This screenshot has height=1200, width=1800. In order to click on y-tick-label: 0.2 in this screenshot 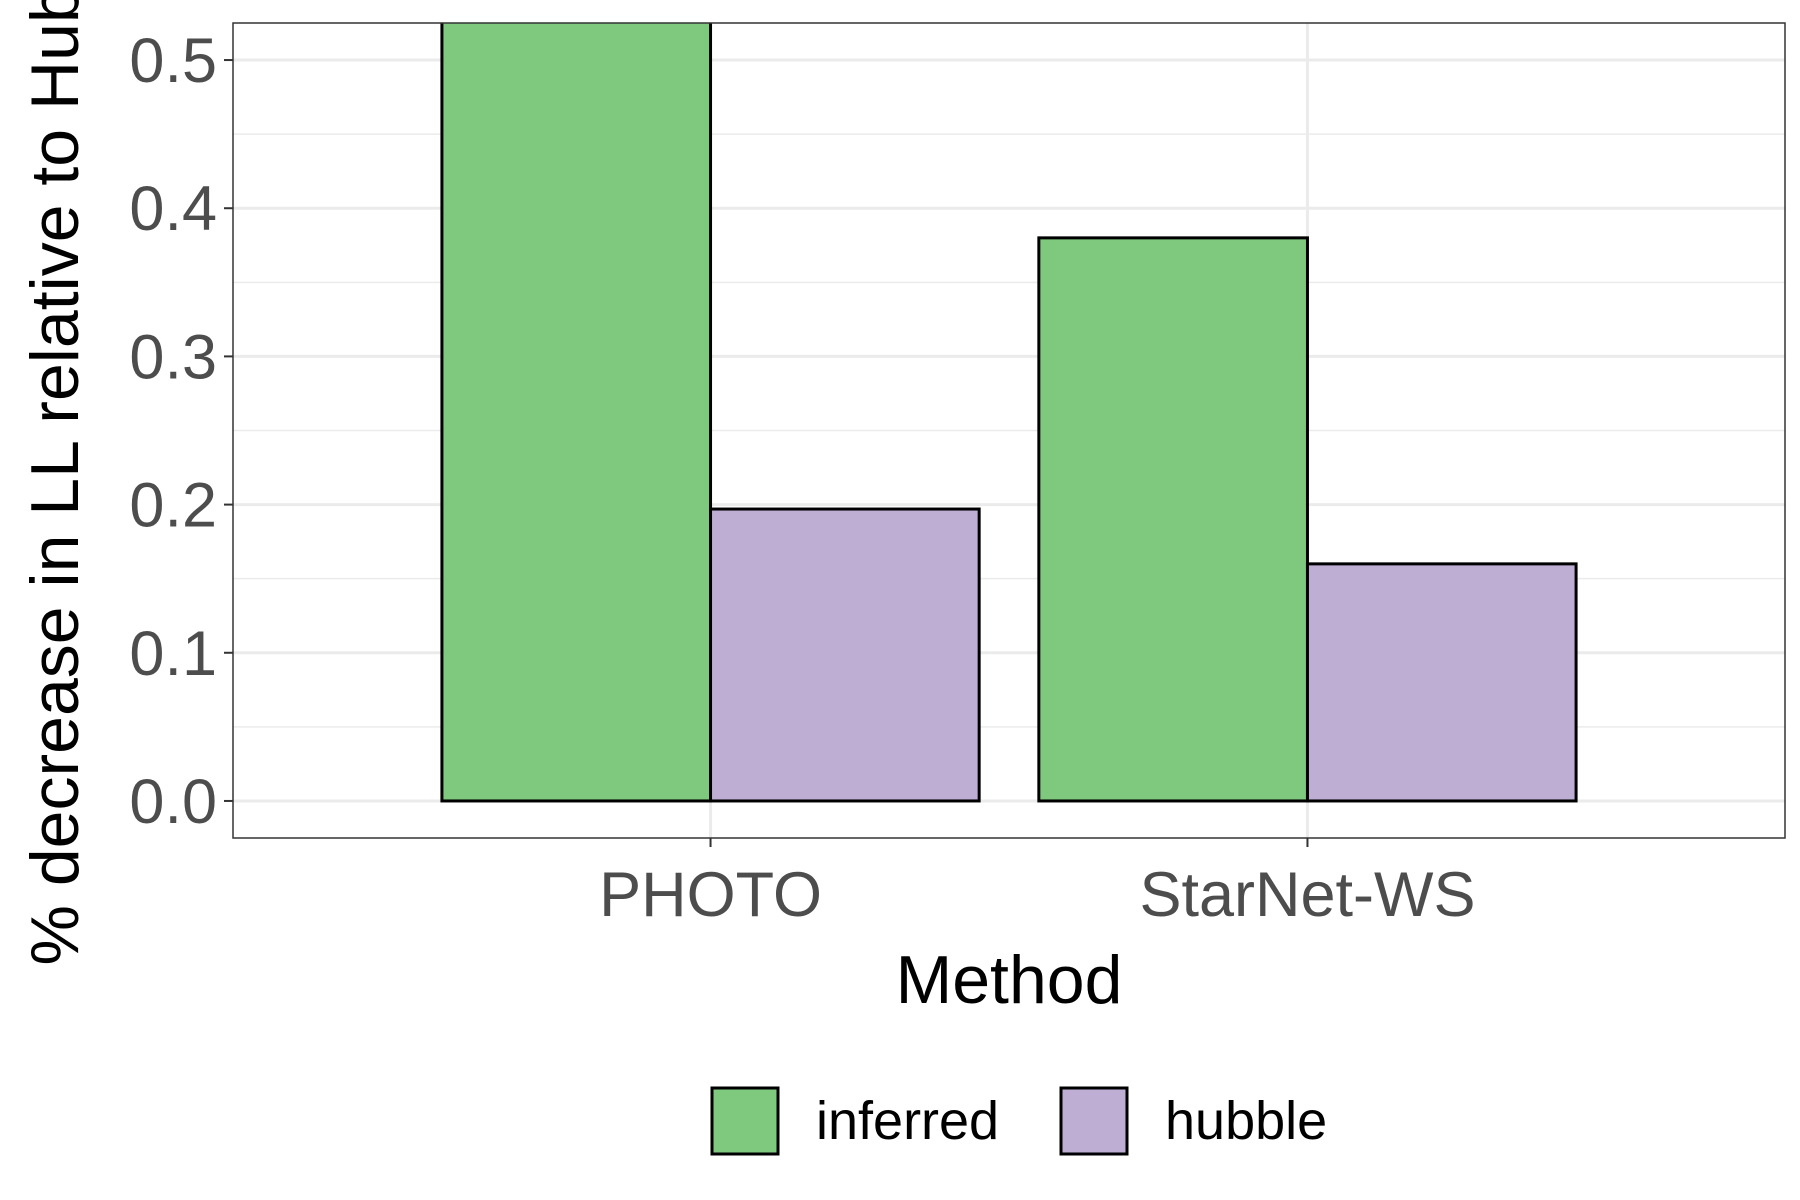, I will do `click(173, 506)`.